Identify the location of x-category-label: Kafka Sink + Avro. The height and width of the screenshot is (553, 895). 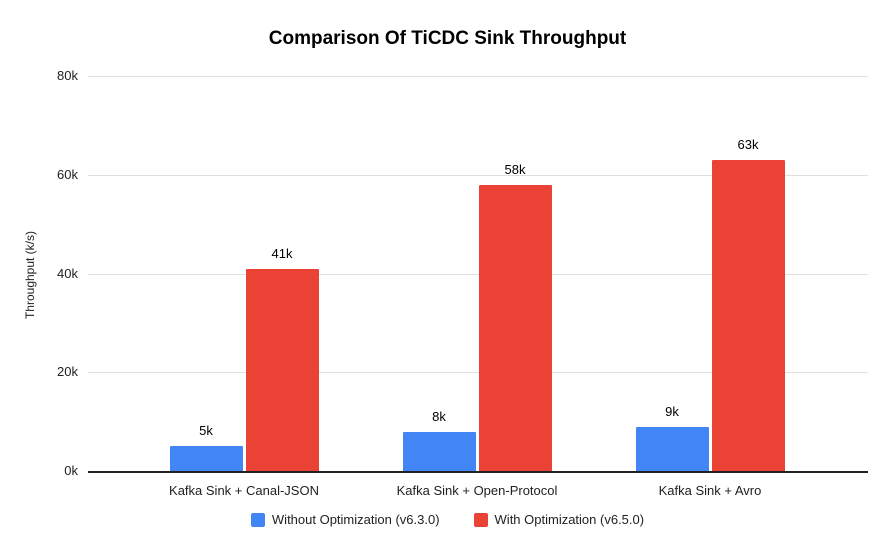
(710, 490).